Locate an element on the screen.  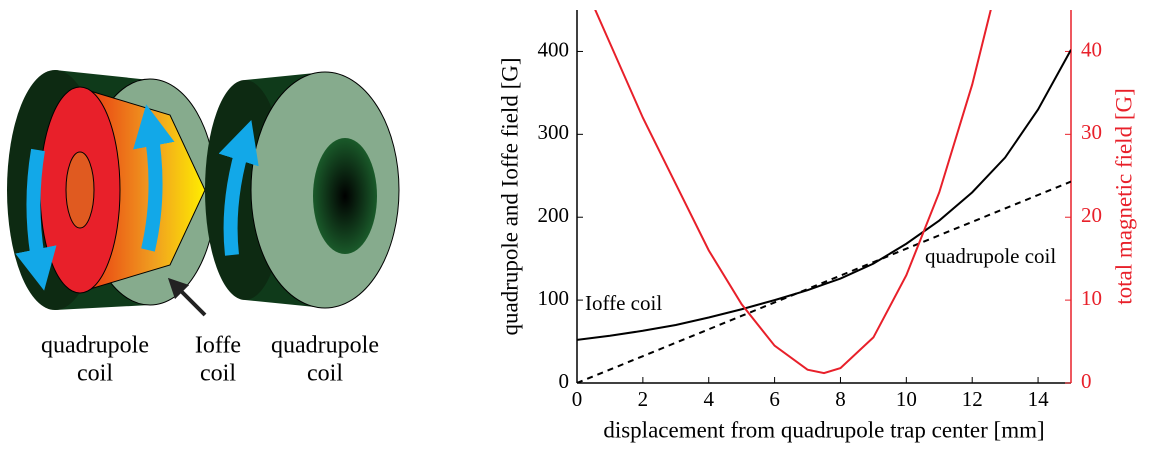
y-tick-label: 300 is located at coordinates (554, 132).